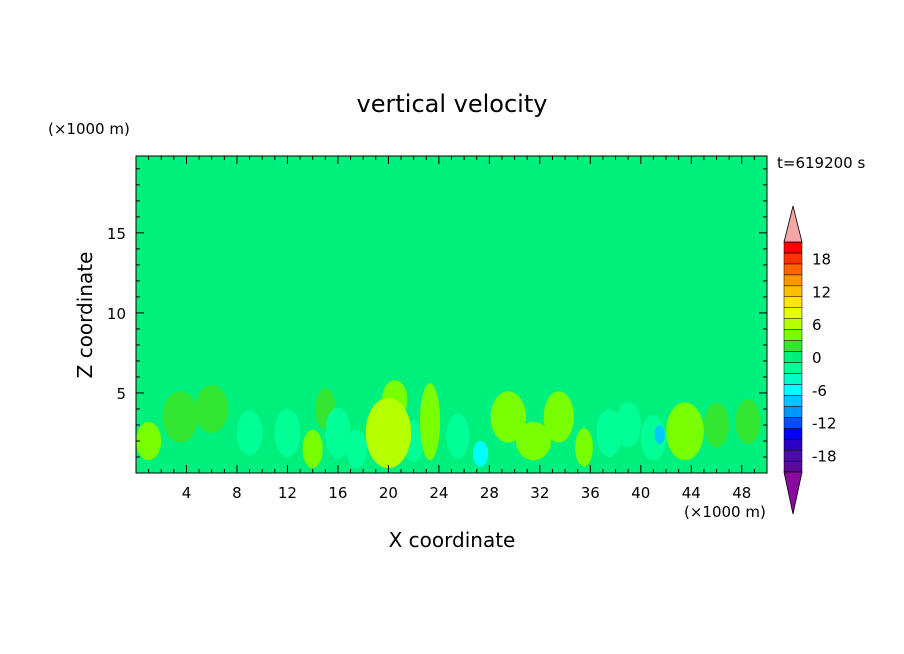  Describe the element at coordinates (287, 493) in the screenshot. I see `x-tick-label: 12` at that location.